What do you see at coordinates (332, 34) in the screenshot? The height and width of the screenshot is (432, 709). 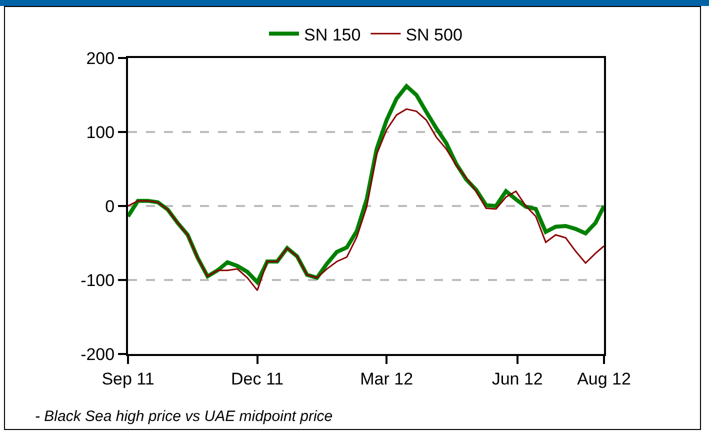 I see `legend-label: SN 150` at bounding box center [332, 34].